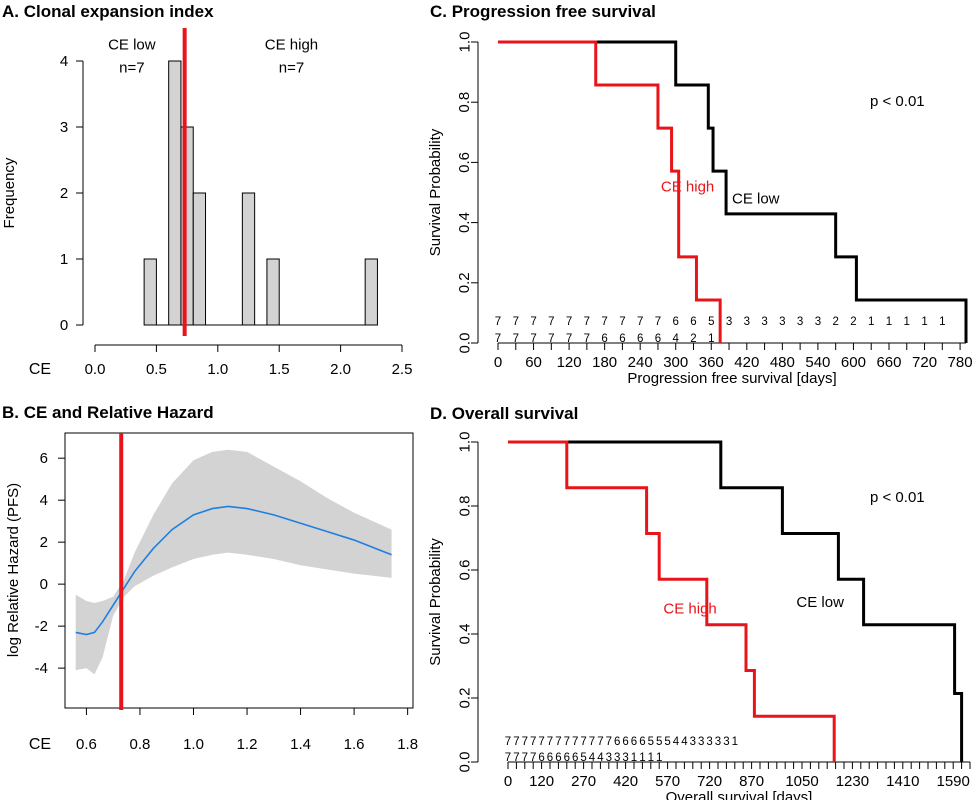 This screenshot has width=974, height=800. Describe the element at coordinates (640, 362) in the screenshot. I see `x-tick-label: 240` at that location.